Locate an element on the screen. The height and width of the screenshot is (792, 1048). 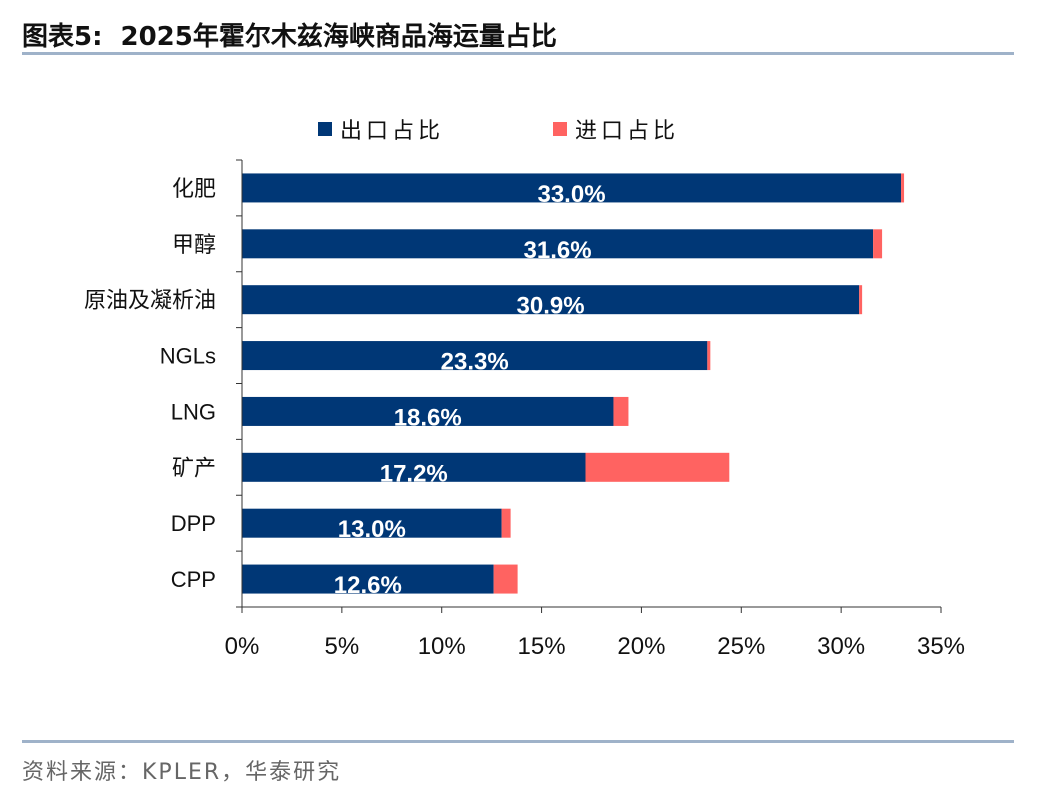
x-tick-label: 35% is located at coordinates (941, 646).